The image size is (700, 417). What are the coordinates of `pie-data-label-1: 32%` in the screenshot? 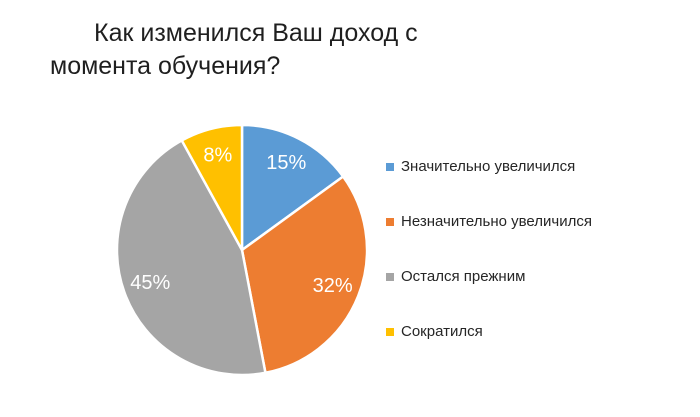 It's located at (333, 286).